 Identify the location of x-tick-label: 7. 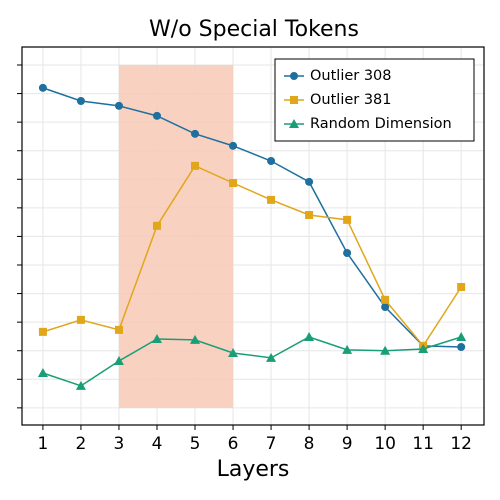
(271, 444).